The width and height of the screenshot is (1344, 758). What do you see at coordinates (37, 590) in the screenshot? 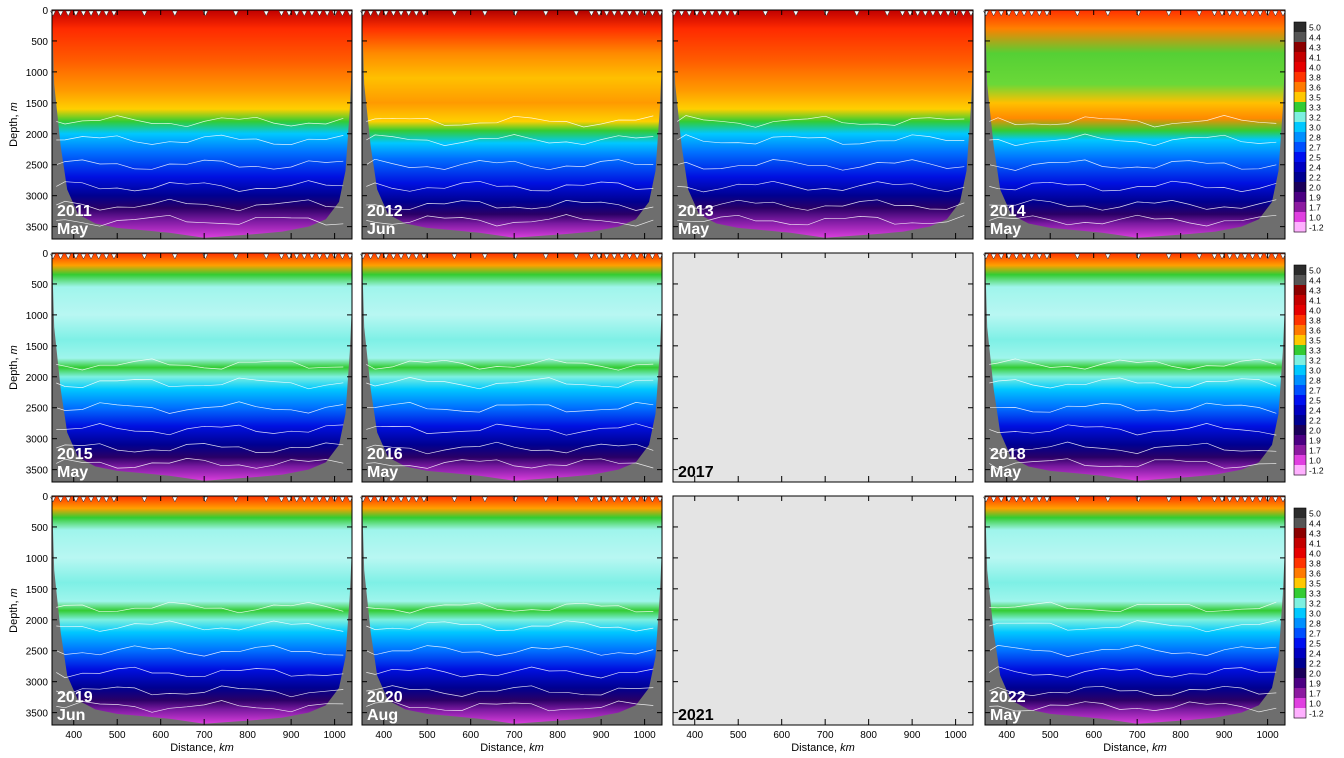
I see `y-tick-label: 1500` at bounding box center [37, 590].